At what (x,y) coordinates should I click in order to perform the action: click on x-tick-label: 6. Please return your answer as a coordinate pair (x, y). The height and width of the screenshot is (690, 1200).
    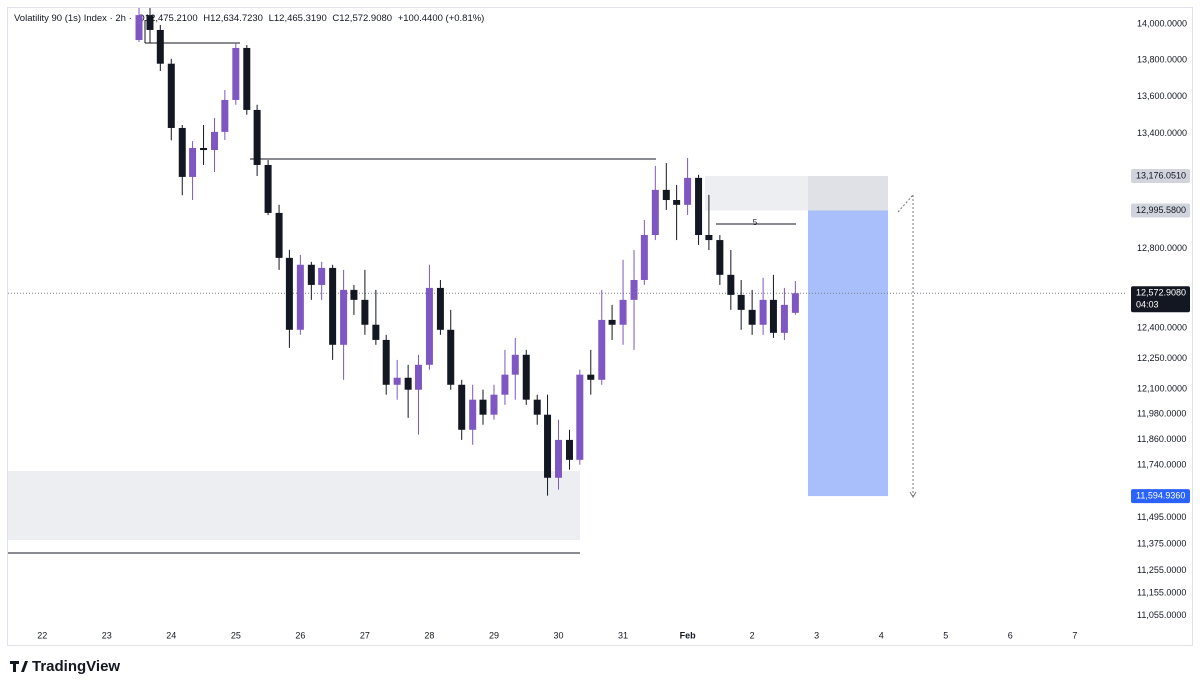
    Looking at the image, I should click on (1010, 635).